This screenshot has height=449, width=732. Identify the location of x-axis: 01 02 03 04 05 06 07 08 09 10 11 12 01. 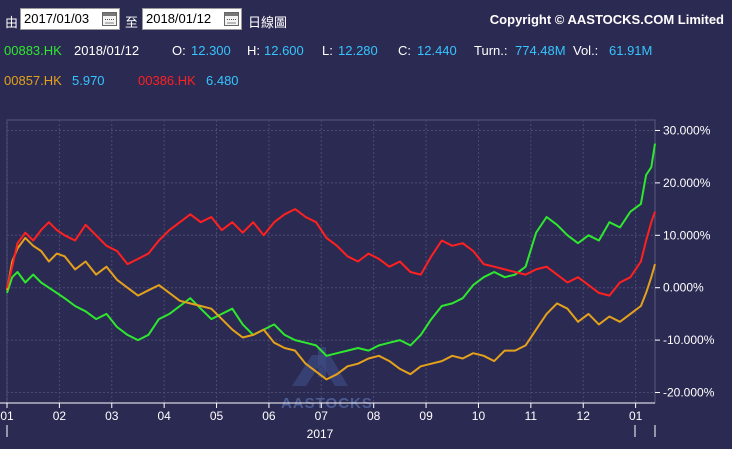
(328, 419).